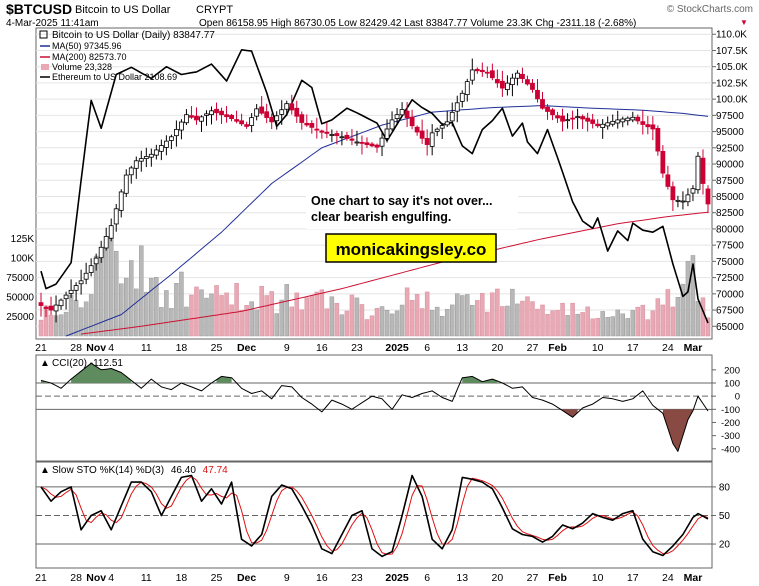  I want to click on x-tick-label: 18, so click(182, 578).